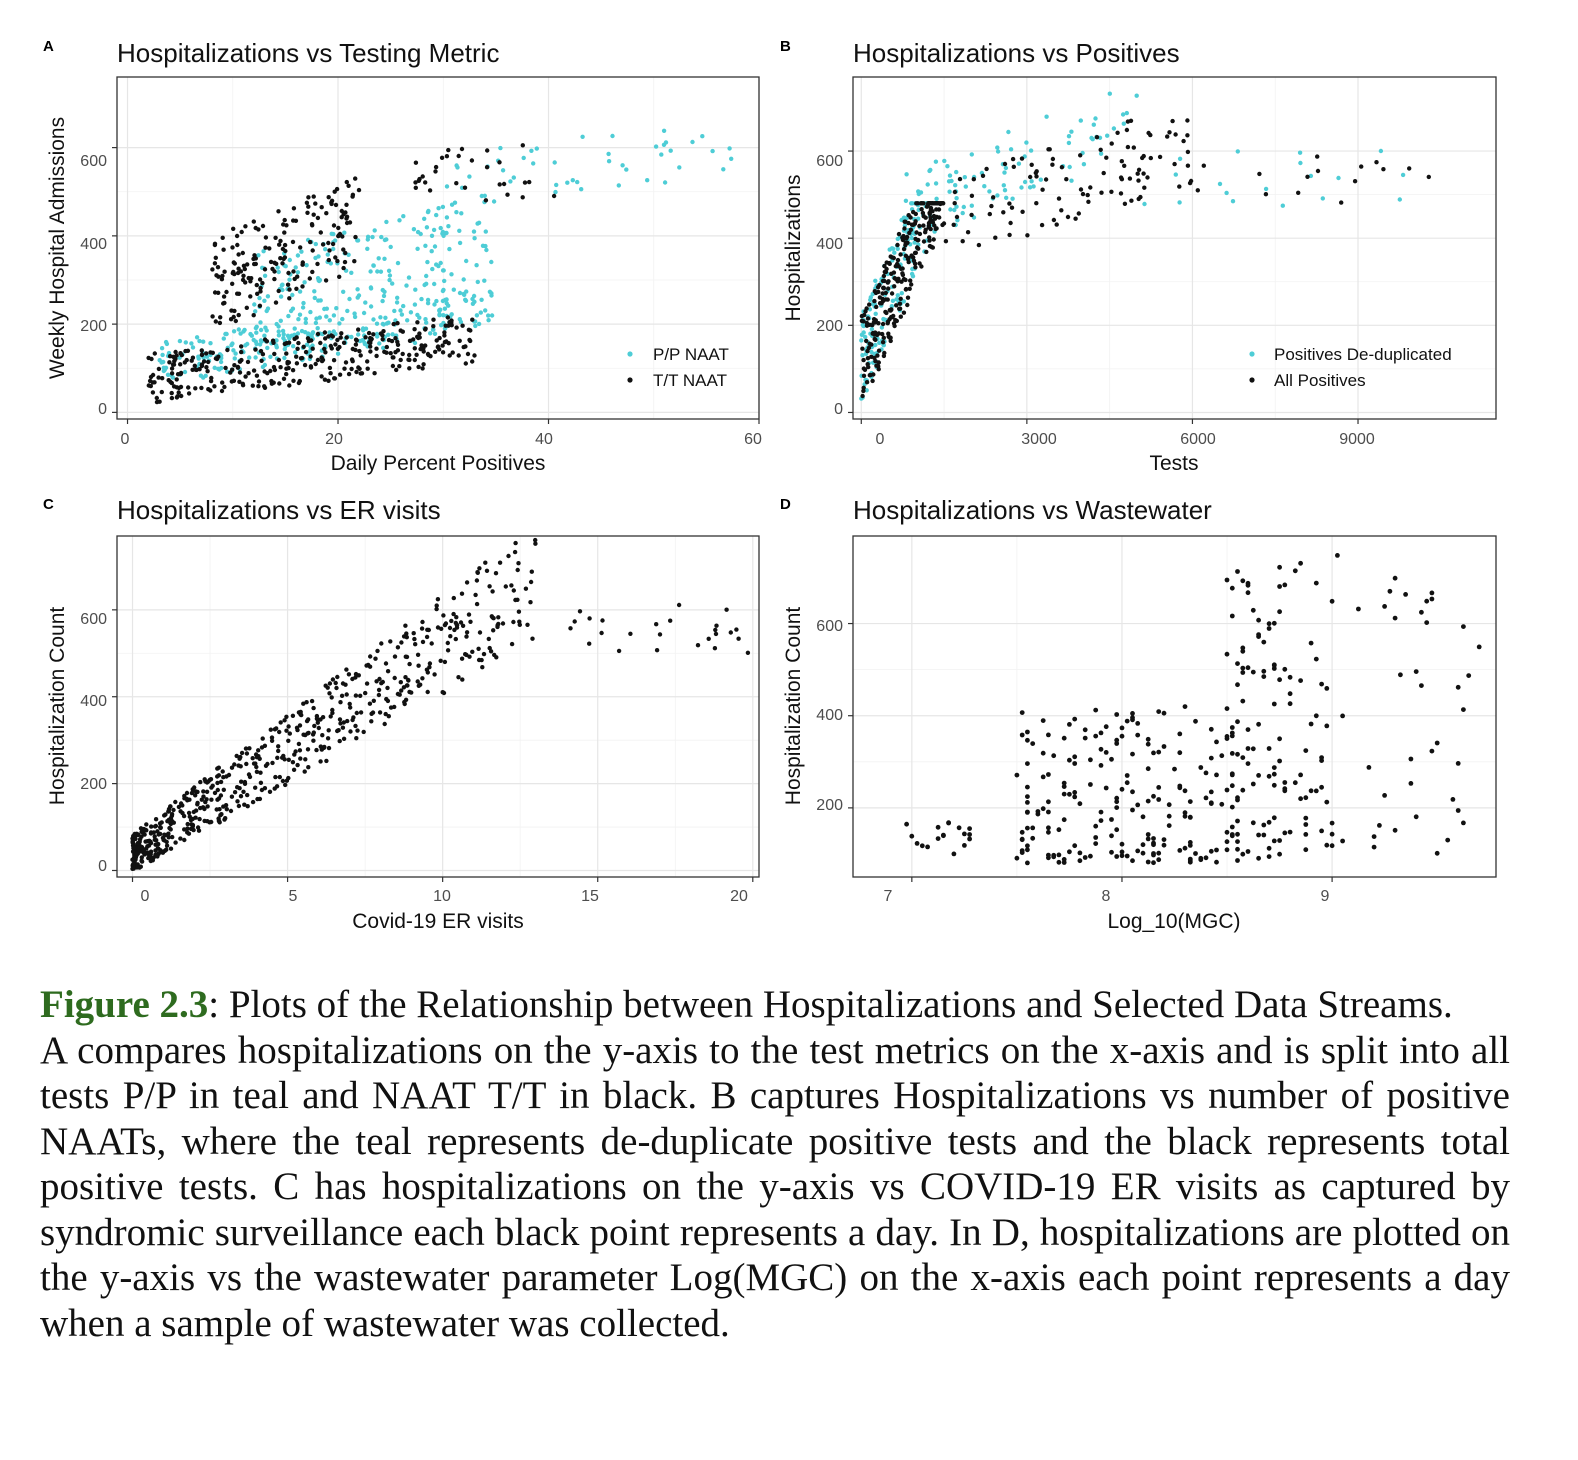 The height and width of the screenshot is (1460, 1578). Describe the element at coordinates (442, 896) in the screenshot. I see `panel-c-xtick: 10` at that location.